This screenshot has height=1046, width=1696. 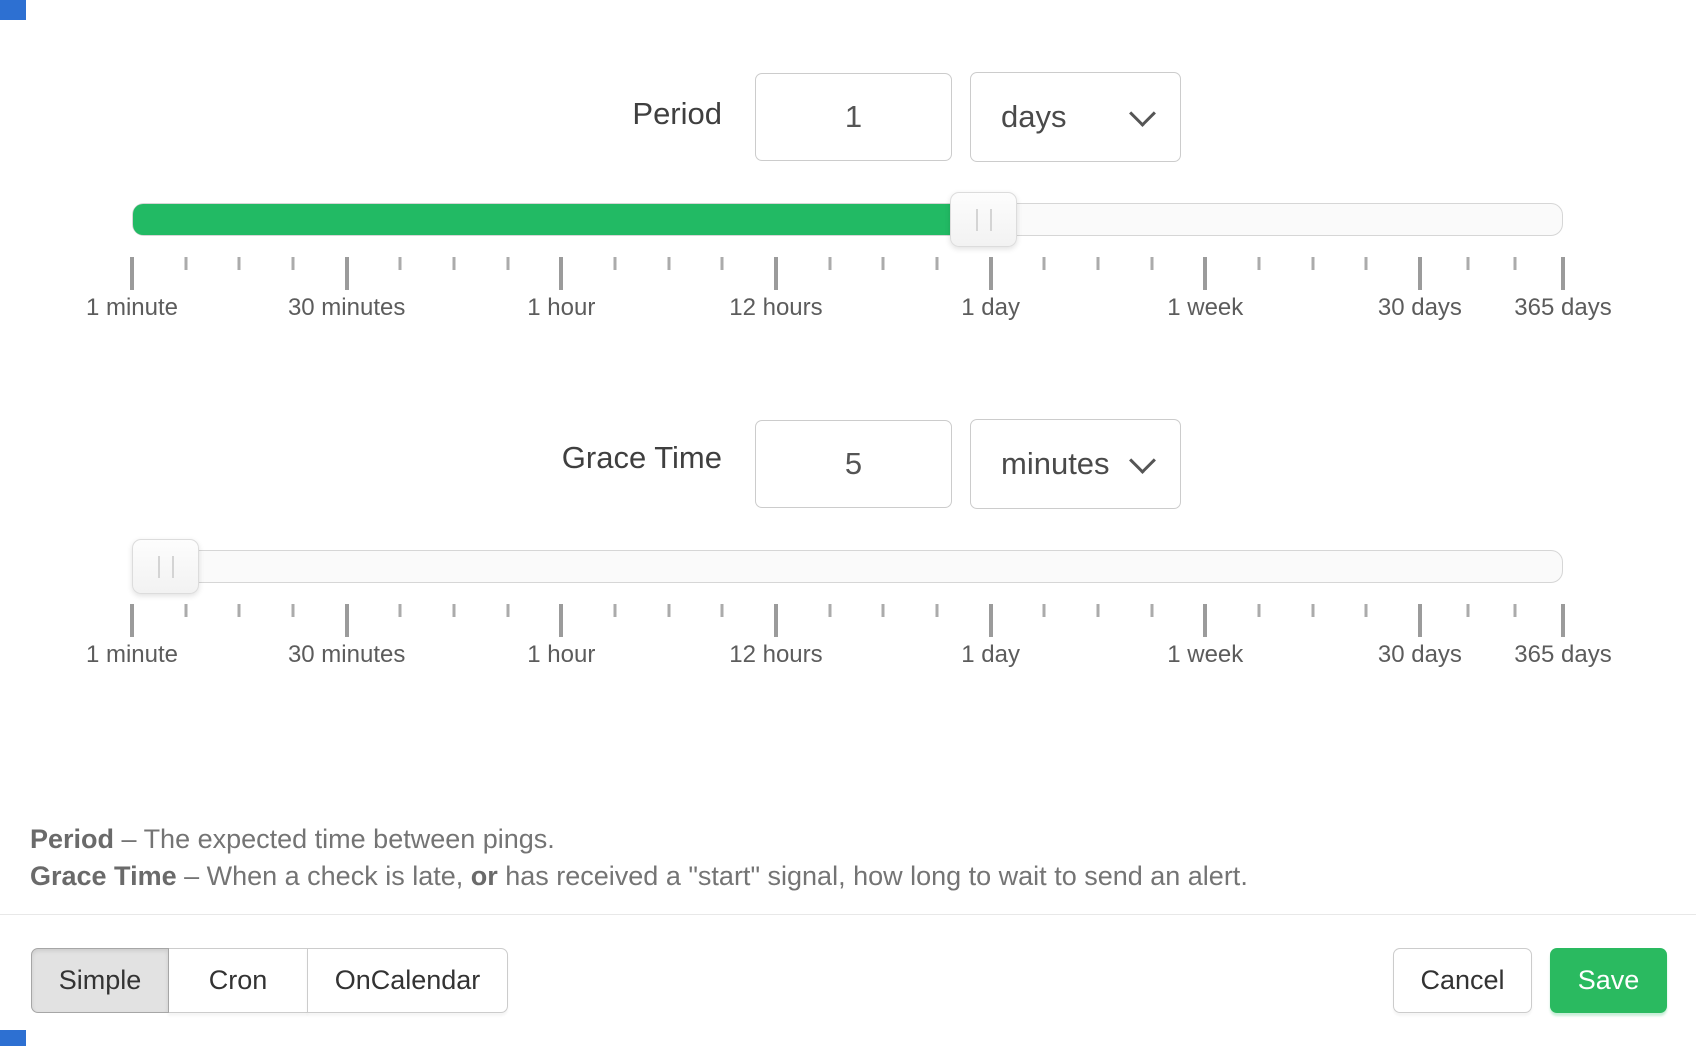 What do you see at coordinates (1462, 980) in the screenshot?
I see `cancel-button: Cancel` at bounding box center [1462, 980].